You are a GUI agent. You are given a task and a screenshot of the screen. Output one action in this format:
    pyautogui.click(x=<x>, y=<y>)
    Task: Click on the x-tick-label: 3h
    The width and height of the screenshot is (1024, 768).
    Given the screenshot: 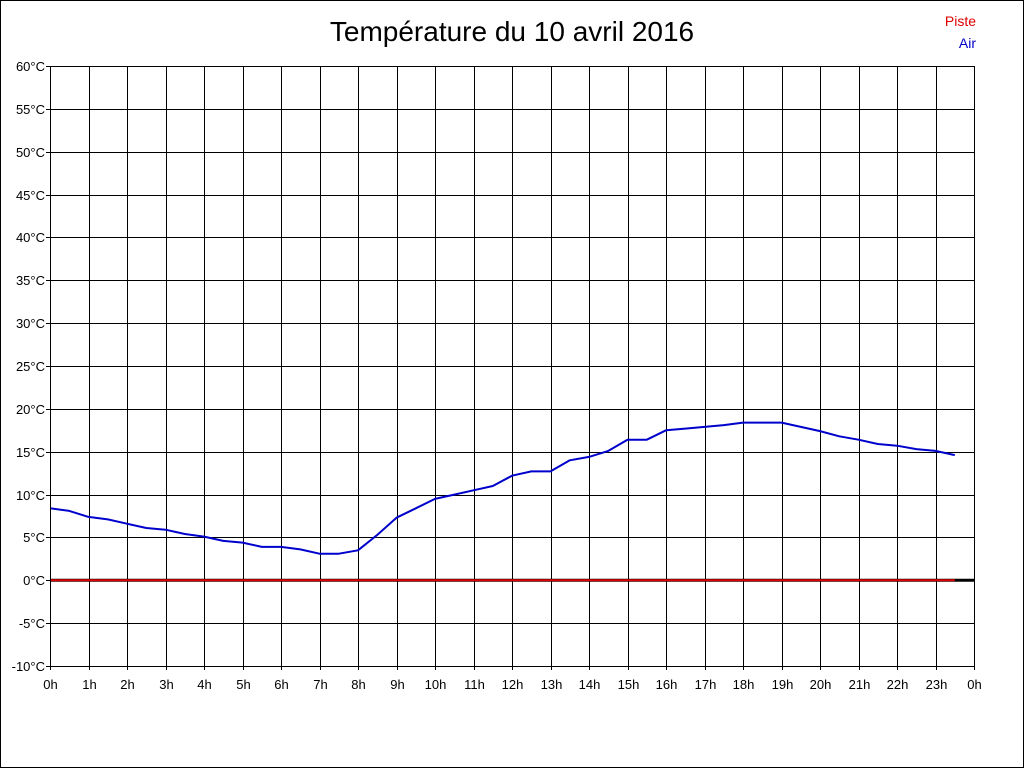 What is the action you would take?
    pyautogui.click(x=166, y=684)
    